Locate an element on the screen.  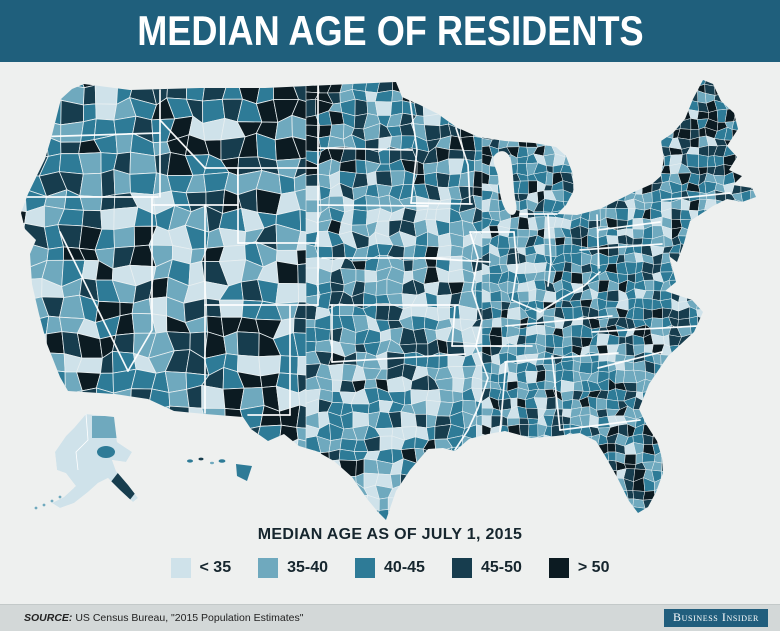
legend-title: MEDIAN AGE AS OF JULY 1, 2015 is located at coordinates (390, 534).